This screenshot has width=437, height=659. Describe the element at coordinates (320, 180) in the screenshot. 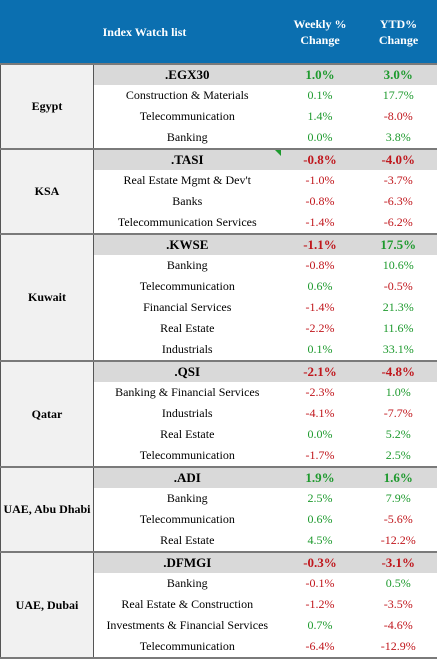

I see `sector-weekly-change: -1.0%` at that location.